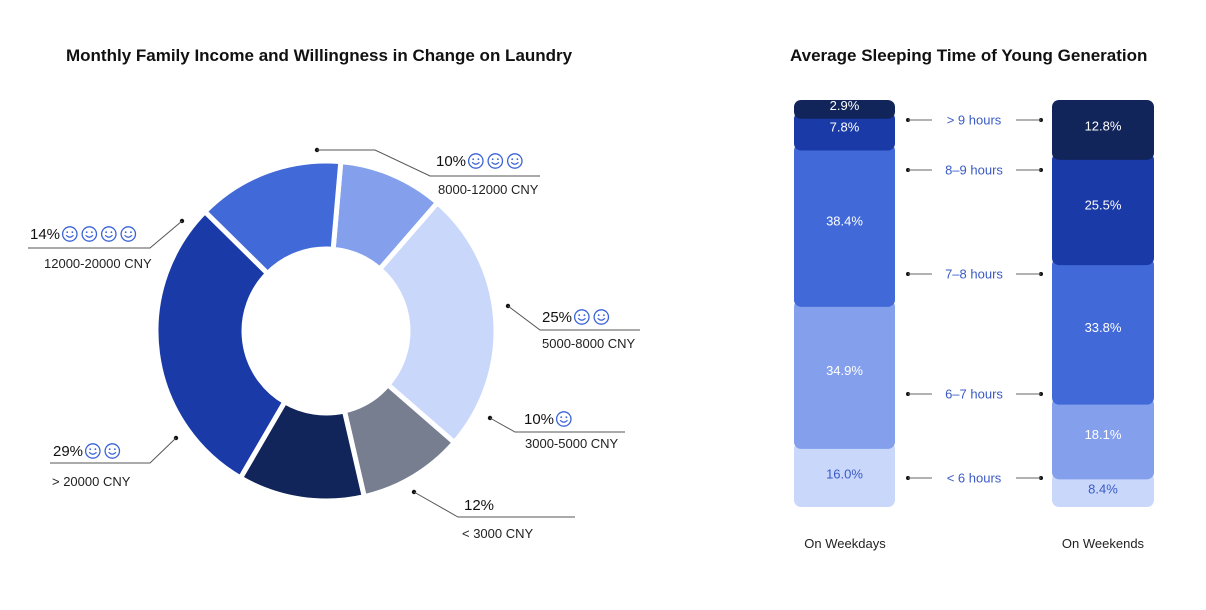  Describe the element at coordinates (974, 120) in the screenshot. I see `series-name-label: > 9 hours` at that location.